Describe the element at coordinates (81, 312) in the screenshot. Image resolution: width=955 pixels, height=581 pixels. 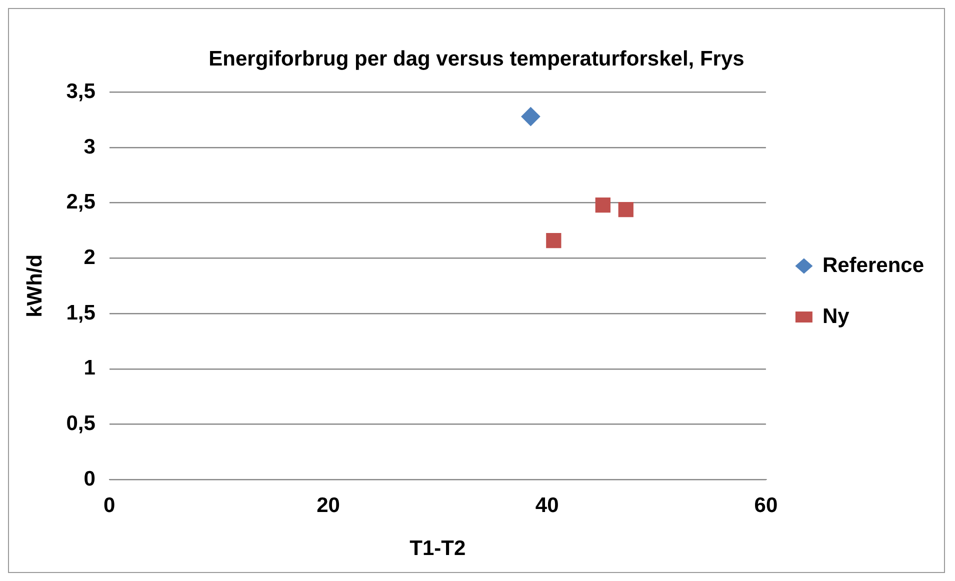
I see `y-tick-label: 1,5` at that location.